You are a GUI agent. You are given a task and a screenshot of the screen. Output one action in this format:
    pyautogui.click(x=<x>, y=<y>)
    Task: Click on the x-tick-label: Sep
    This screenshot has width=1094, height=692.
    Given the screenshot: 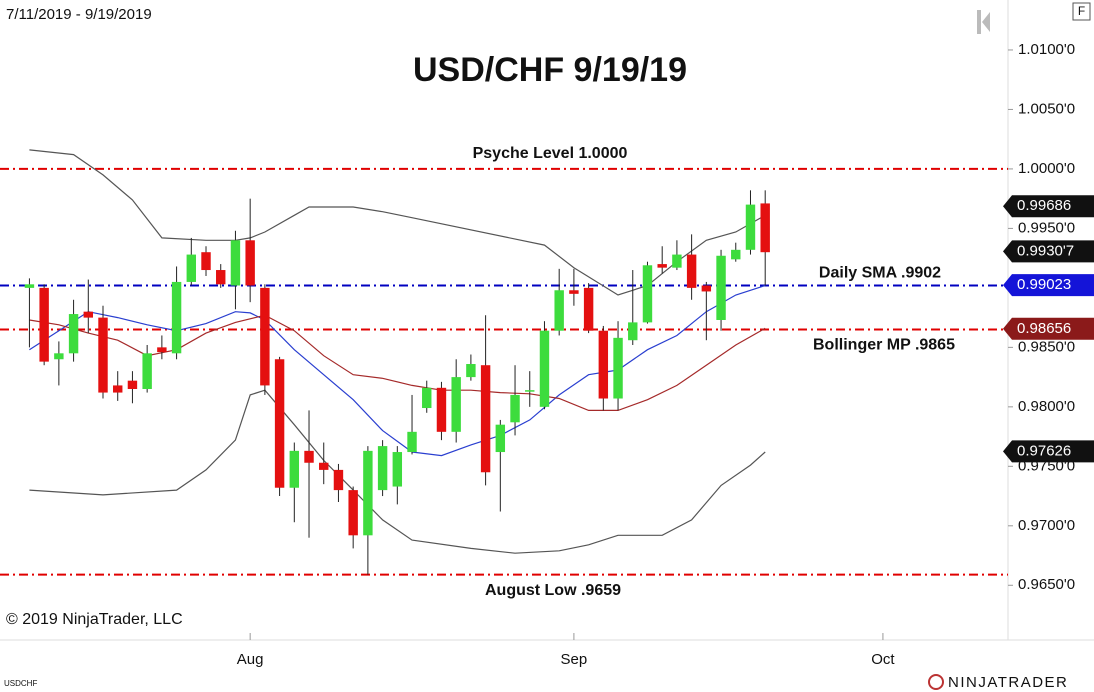 What is the action you would take?
    pyautogui.click(x=574, y=659)
    